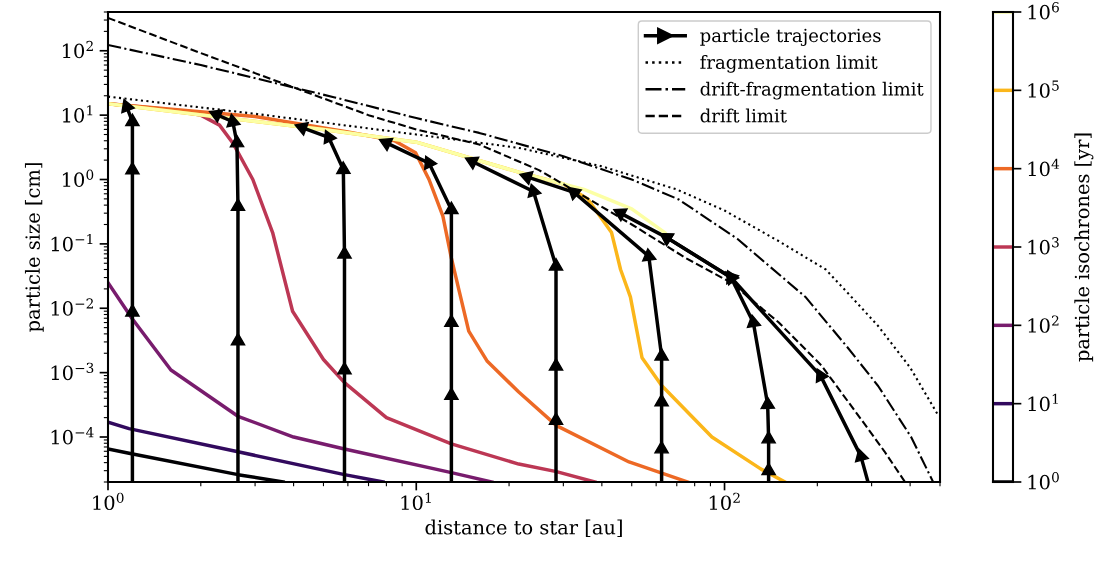  What do you see at coordinates (77, 114) in the screenshot?
I see `y-tick-label: 10$^{1}$` at bounding box center [77, 114].